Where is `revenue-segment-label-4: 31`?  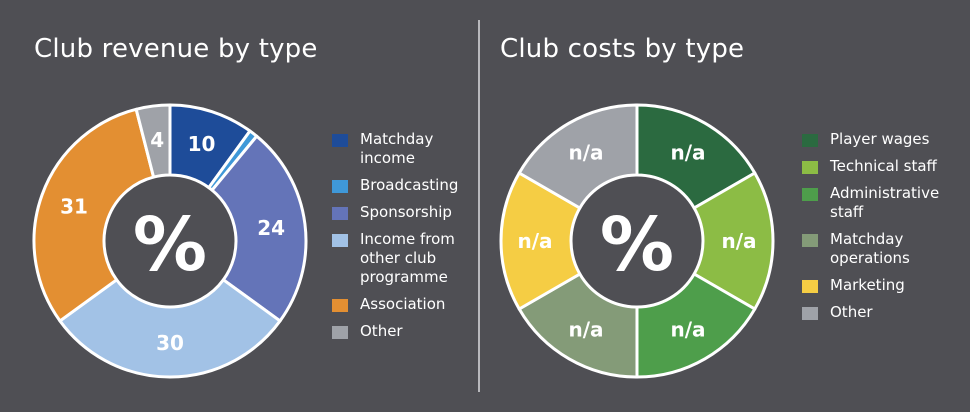
revenue-segment-label-4: 31 is located at coordinates (74, 206).